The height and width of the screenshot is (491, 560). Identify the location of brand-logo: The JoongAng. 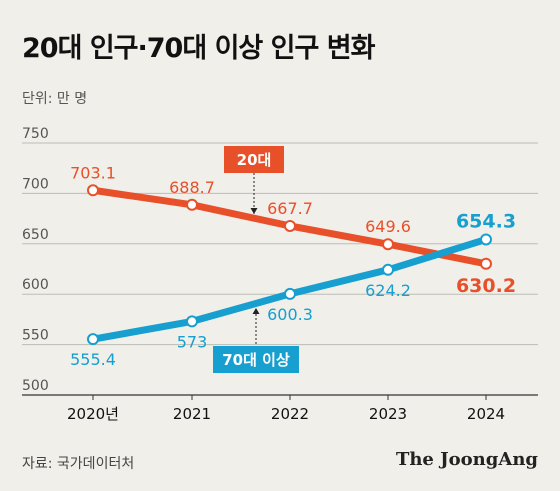
(466, 459).